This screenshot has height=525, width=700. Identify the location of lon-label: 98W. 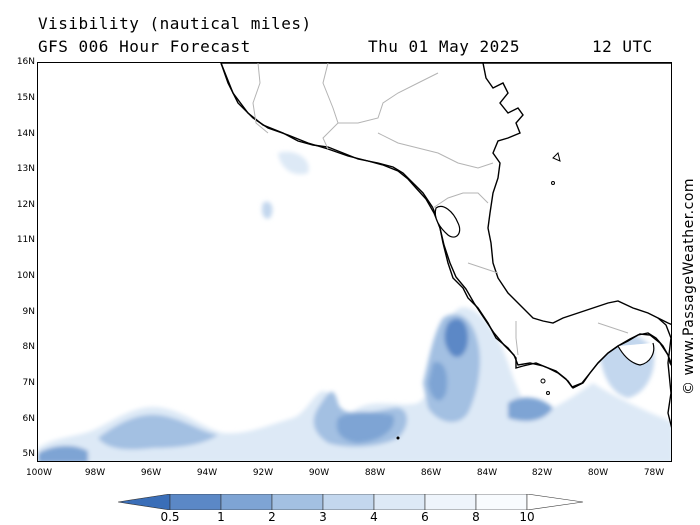
(95, 473).